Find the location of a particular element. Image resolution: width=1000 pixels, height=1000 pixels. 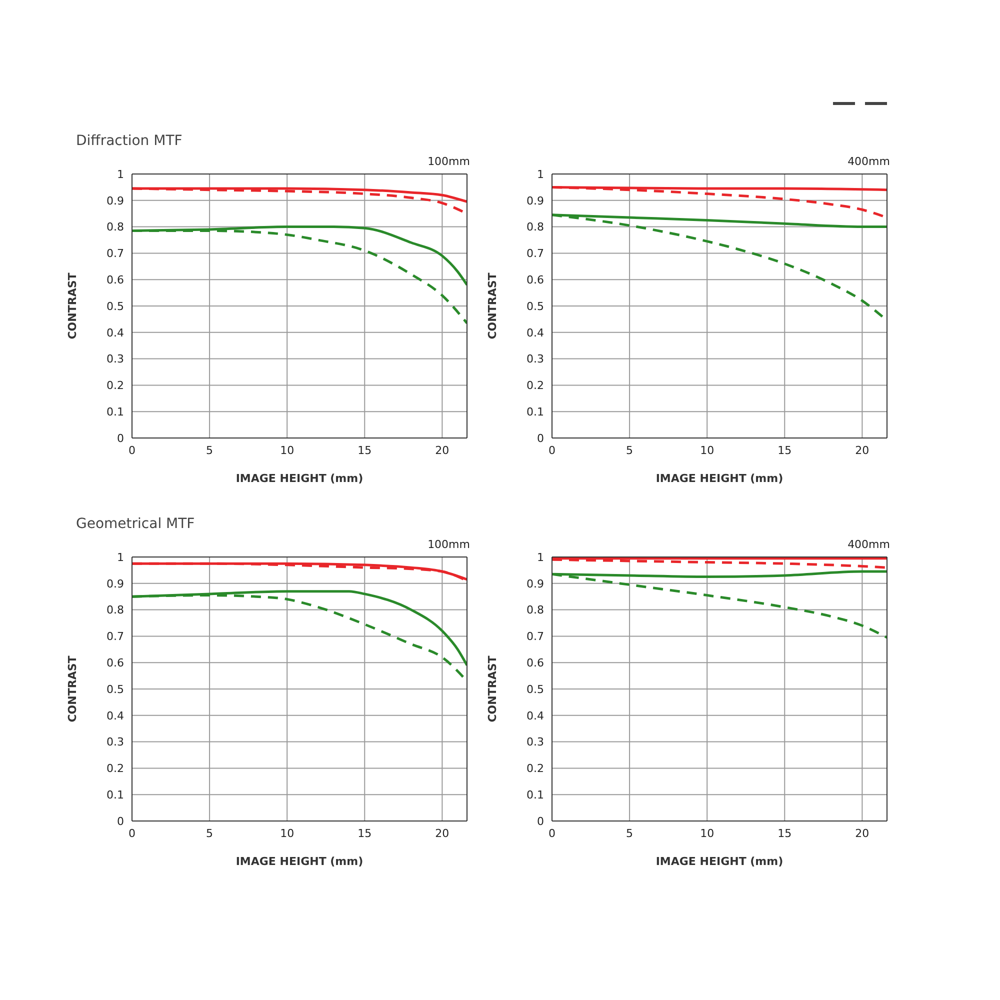

chart-title: Geometrical MTF is located at coordinates (135, 524).